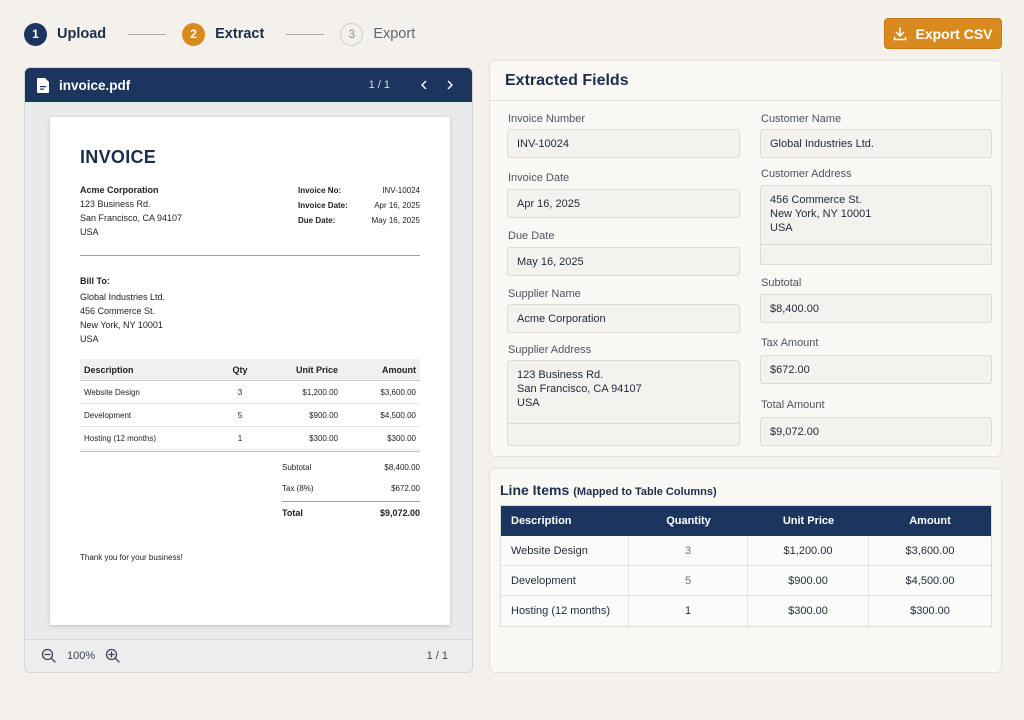 The width and height of the screenshot is (1024, 720). I want to click on step-number: 2, so click(194, 34).